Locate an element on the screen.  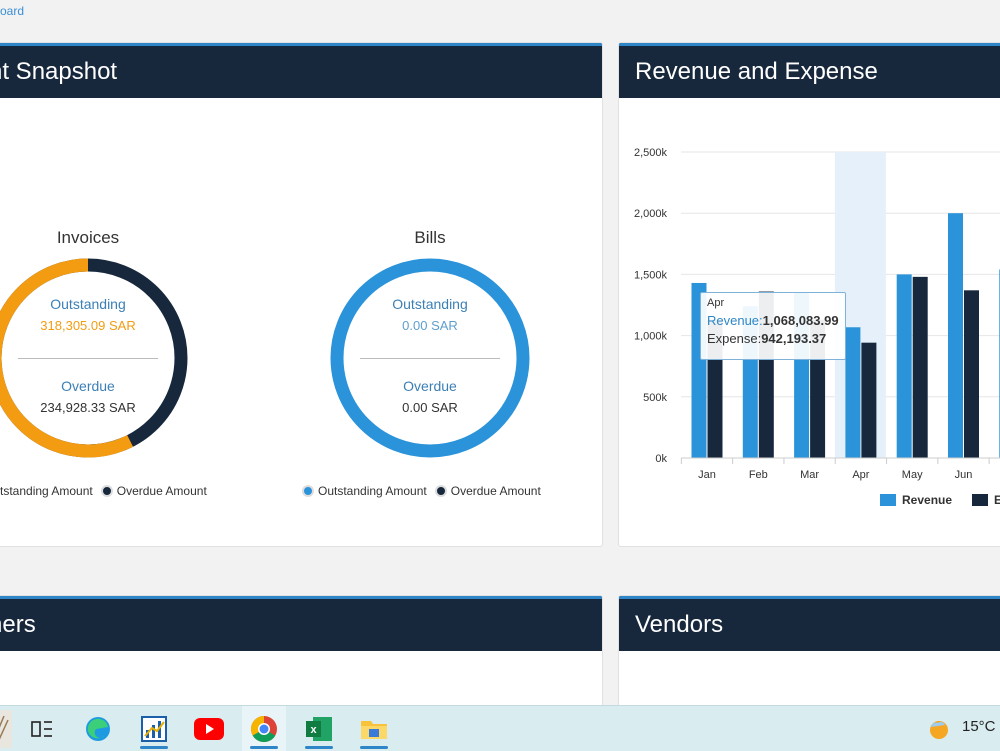
temperature-readout: 15°C is located at coordinates (979, 726).